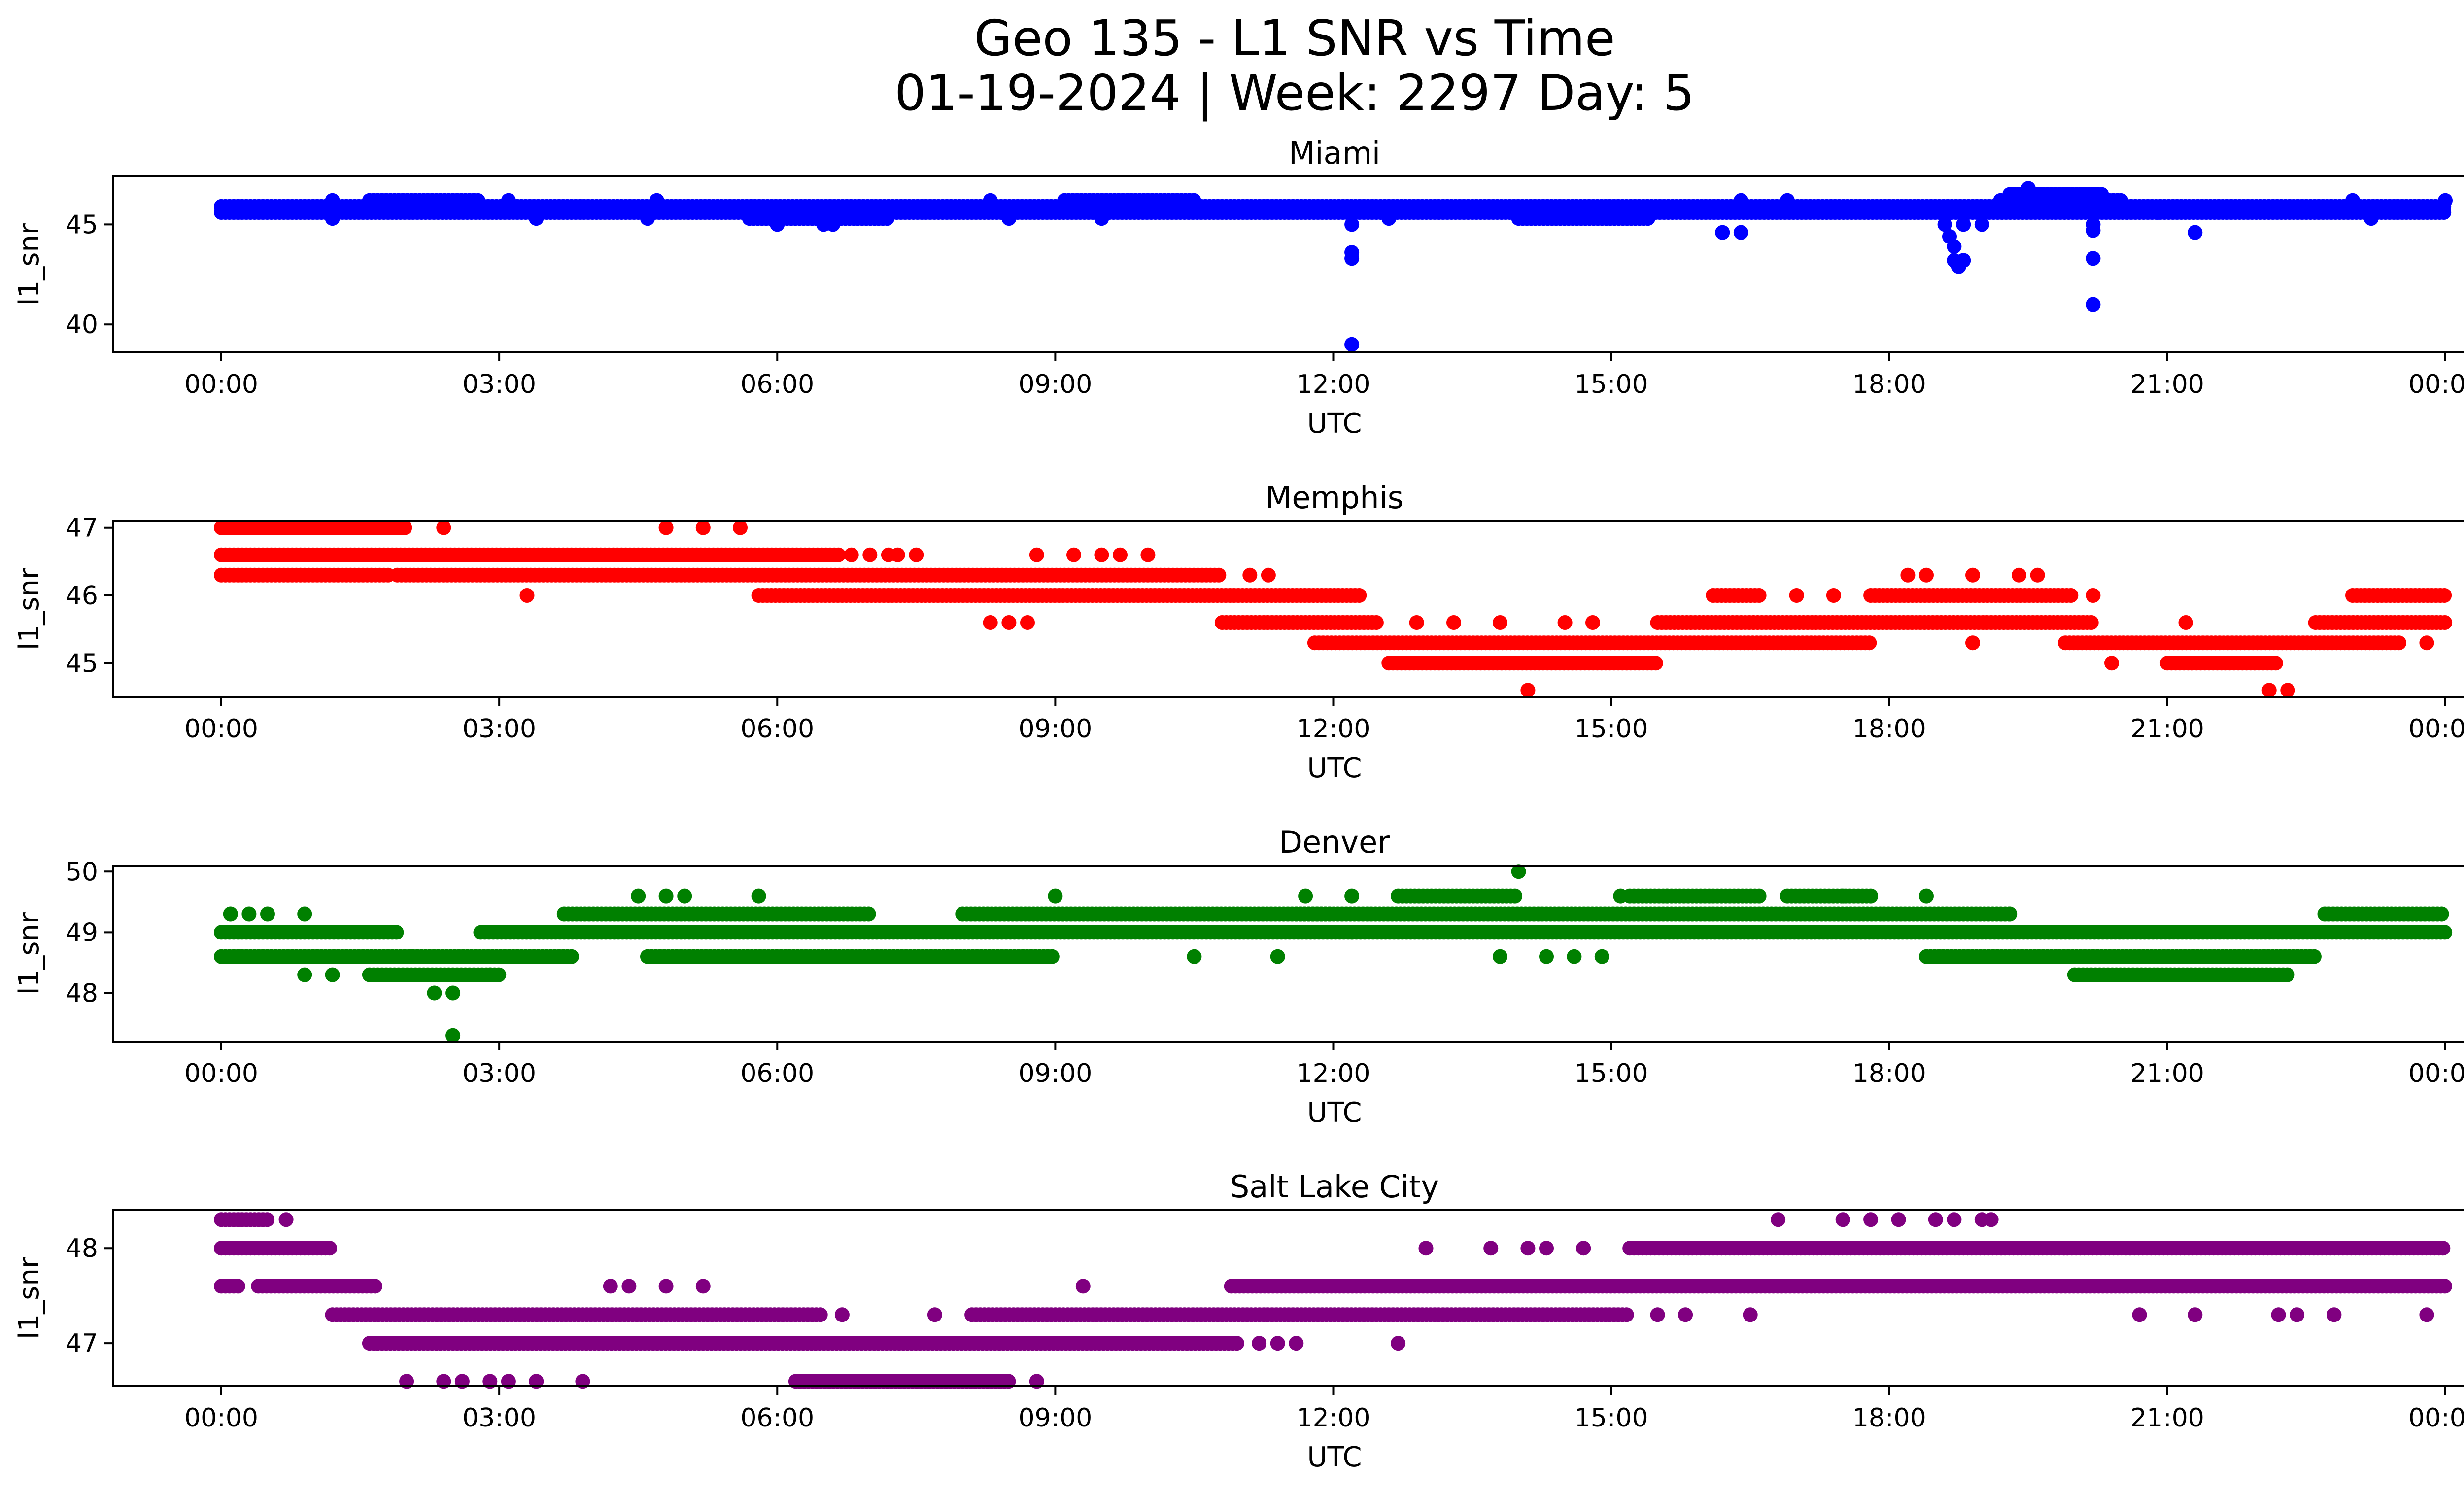  Describe the element at coordinates (1334, 1187) in the screenshot. I see `salt-lake-city-subplot-title: Salt Lake City` at that location.